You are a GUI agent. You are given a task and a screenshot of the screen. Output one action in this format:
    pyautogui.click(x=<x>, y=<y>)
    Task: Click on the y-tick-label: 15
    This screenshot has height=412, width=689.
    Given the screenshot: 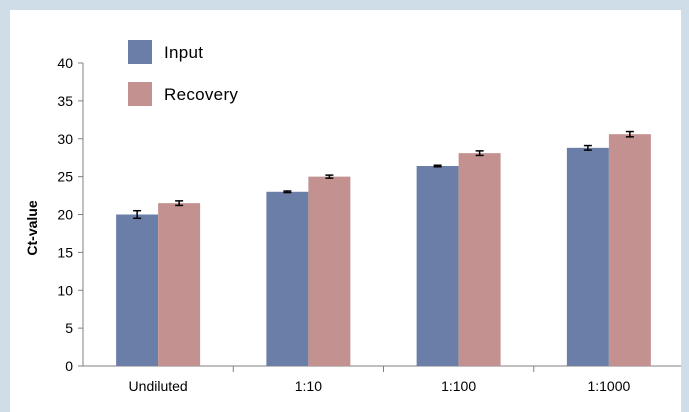 What is the action you would take?
    pyautogui.click(x=65, y=252)
    